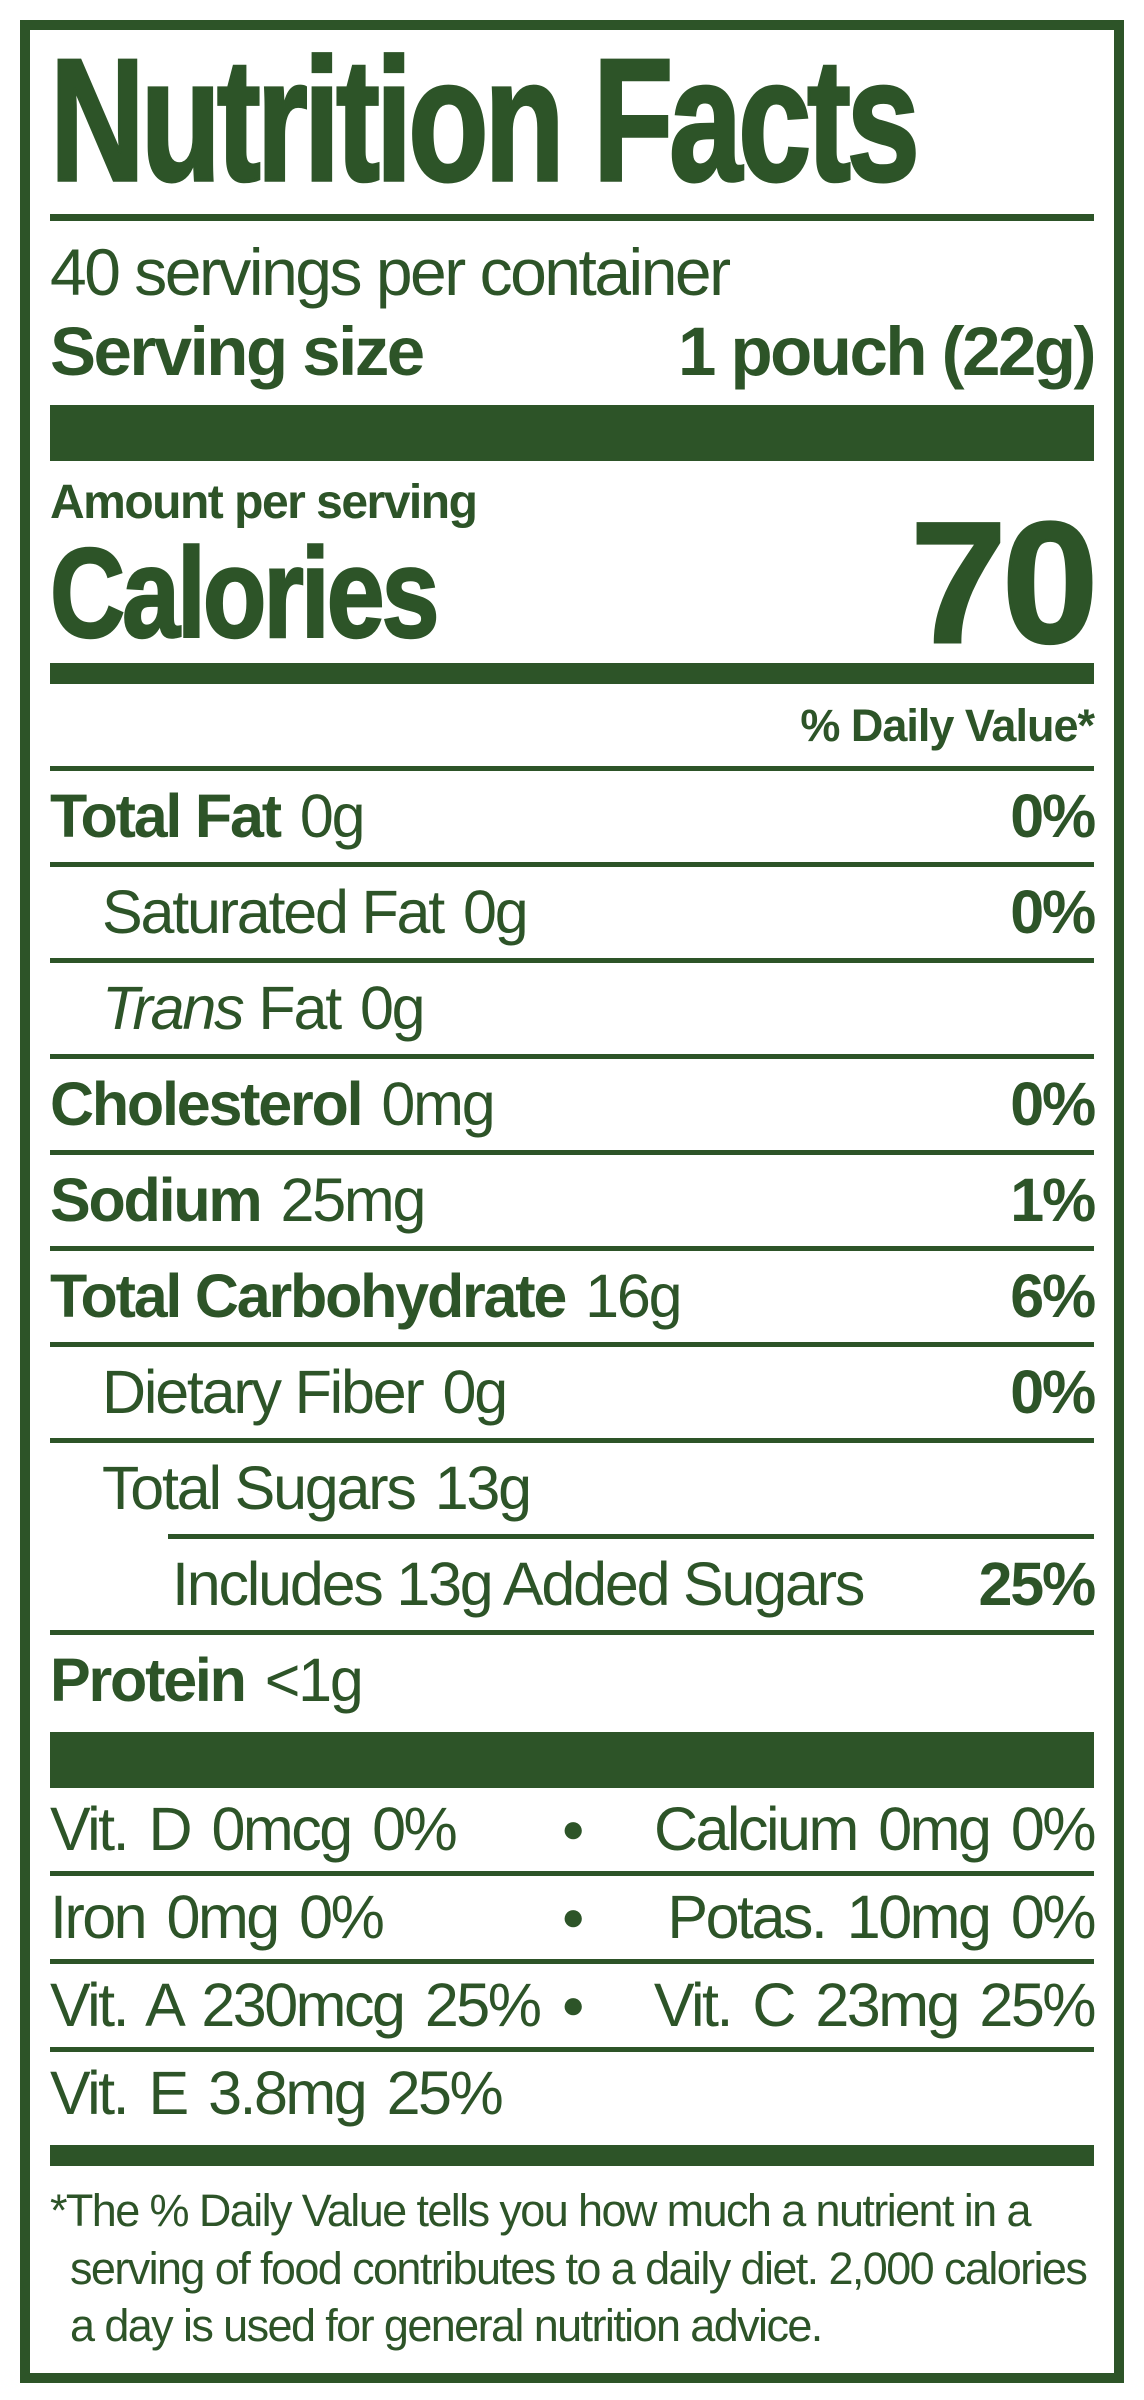 The height and width of the screenshot is (2400, 1144). What do you see at coordinates (353, 1199) in the screenshot?
I see `nutrient-amount: 25mg` at bounding box center [353, 1199].